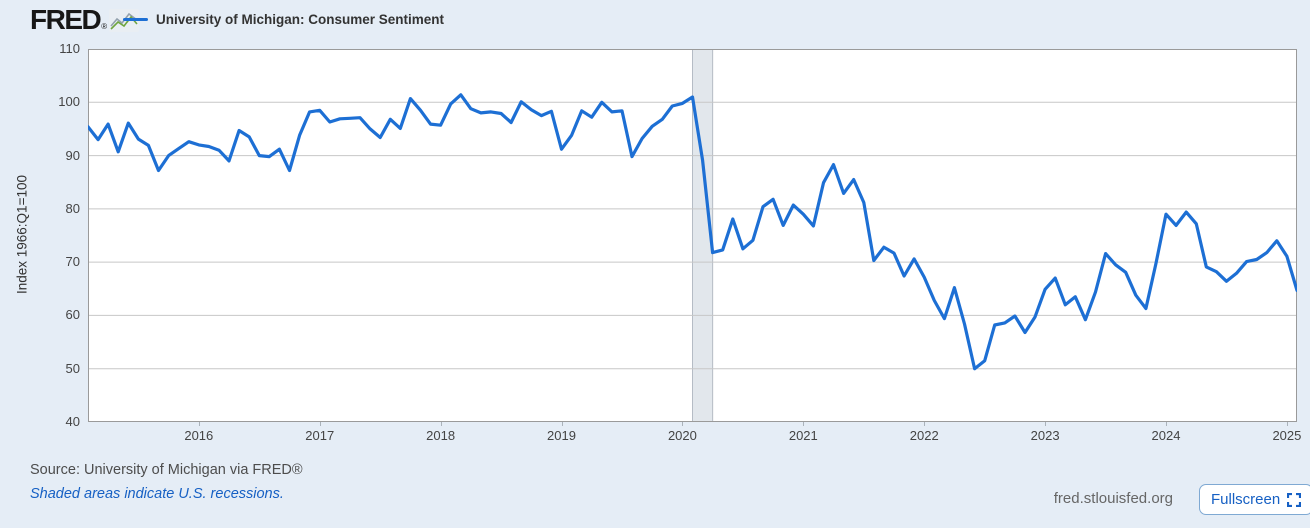 The width and height of the screenshot is (1310, 528). Describe the element at coordinates (1113, 498) in the screenshot. I see `site-url: fred.stlouisfed.org` at that location.